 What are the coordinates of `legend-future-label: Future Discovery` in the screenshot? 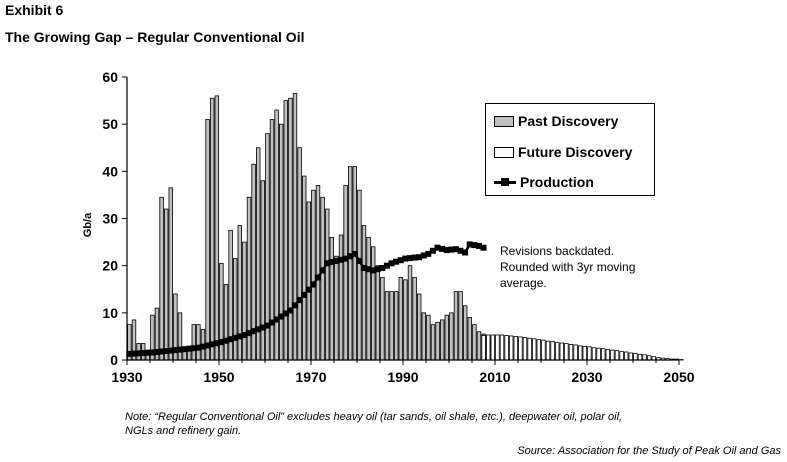 It's located at (575, 152).